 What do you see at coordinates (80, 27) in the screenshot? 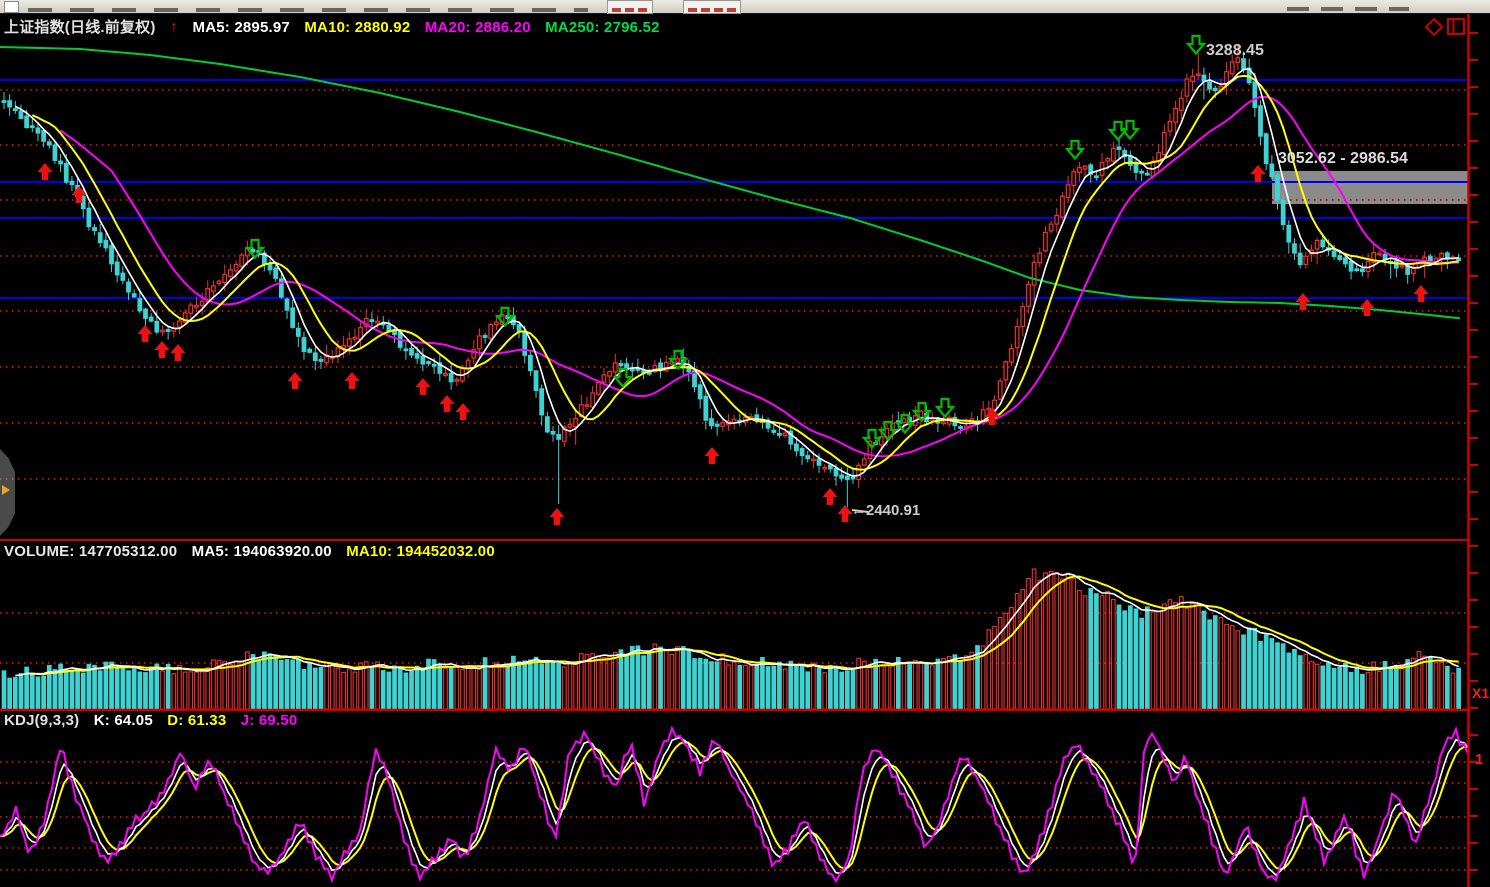
I see `symbol-title: 上证指数(日线.前复权)` at bounding box center [80, 27].